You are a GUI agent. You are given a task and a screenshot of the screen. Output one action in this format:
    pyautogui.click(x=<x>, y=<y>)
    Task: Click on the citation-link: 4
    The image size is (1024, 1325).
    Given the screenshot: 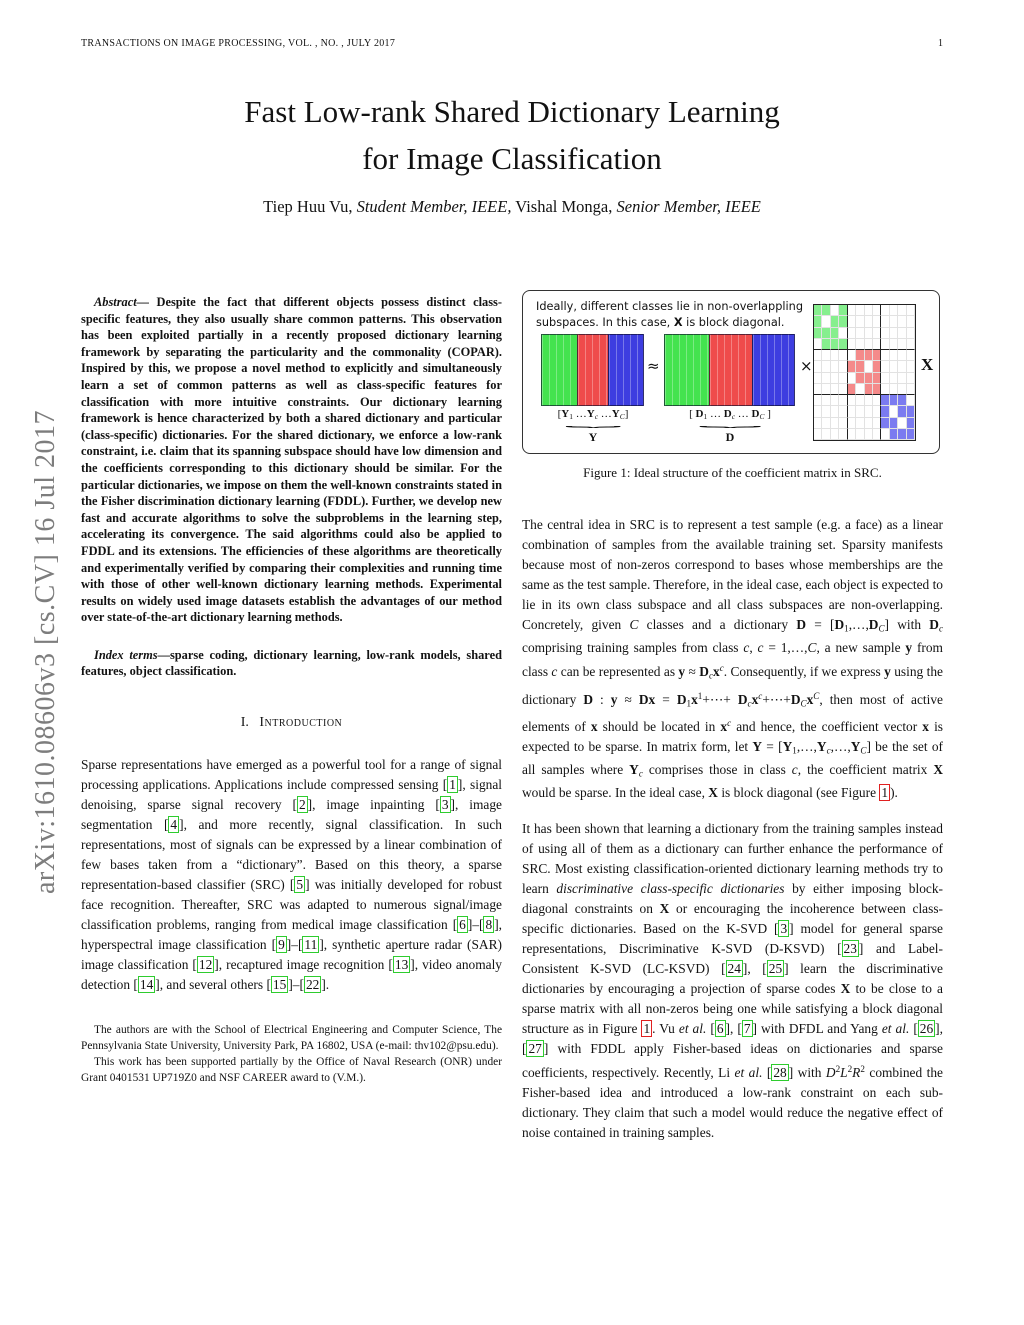 What is the action you would take?
    pyautogui.click(x=174, y=825)
    